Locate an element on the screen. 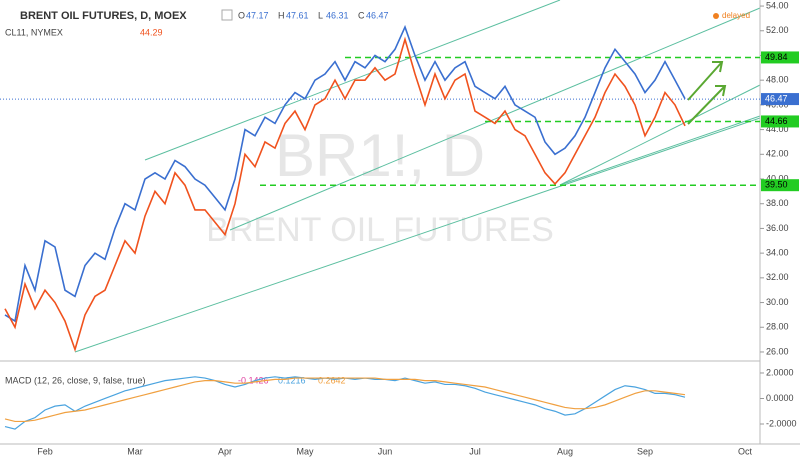 This screenshot has height=460, width=800. y-tick-label: 36.00 is located at coordinates (777, 228).